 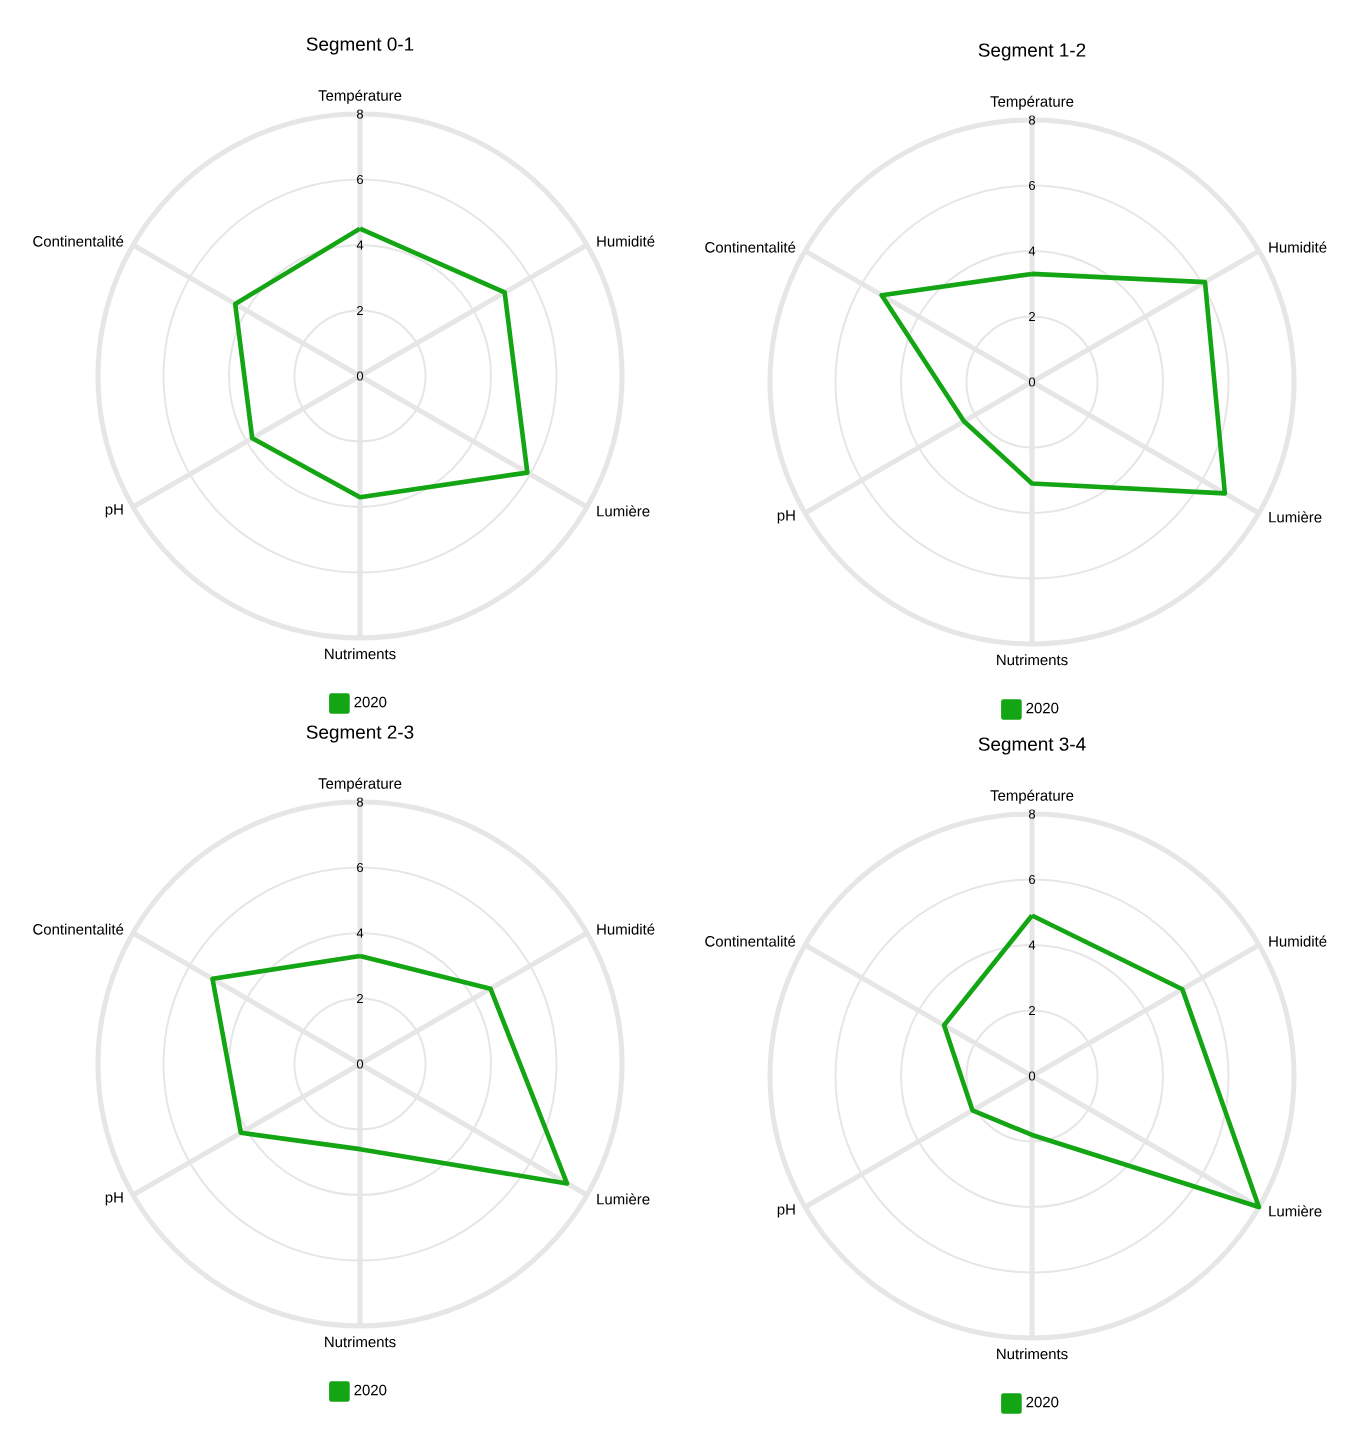 What do you see at coordinates (360, 734) in the screenshot?
I see `chart-title: Segment 2-3` at bounding box center [360, 734].